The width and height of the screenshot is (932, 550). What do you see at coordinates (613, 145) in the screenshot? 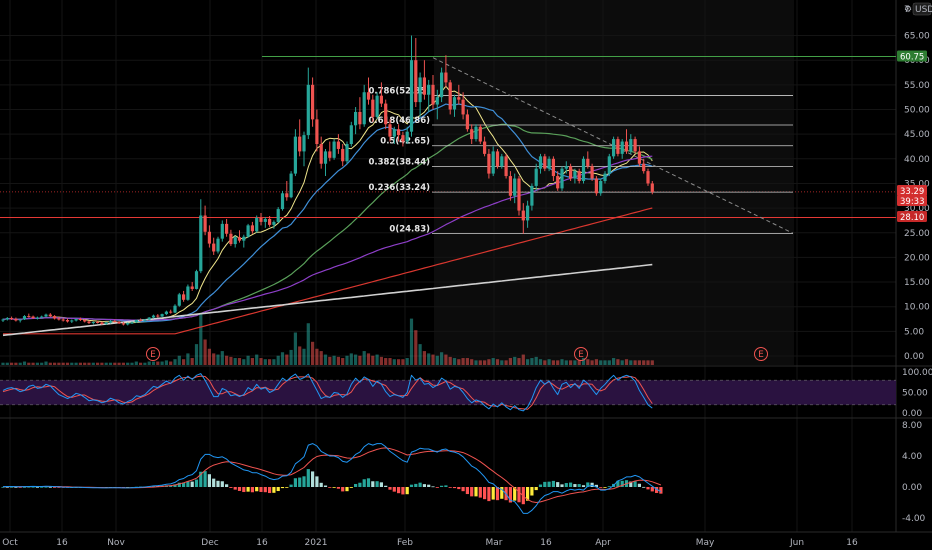
I see `trend-line` at bounding box center [613, 145].